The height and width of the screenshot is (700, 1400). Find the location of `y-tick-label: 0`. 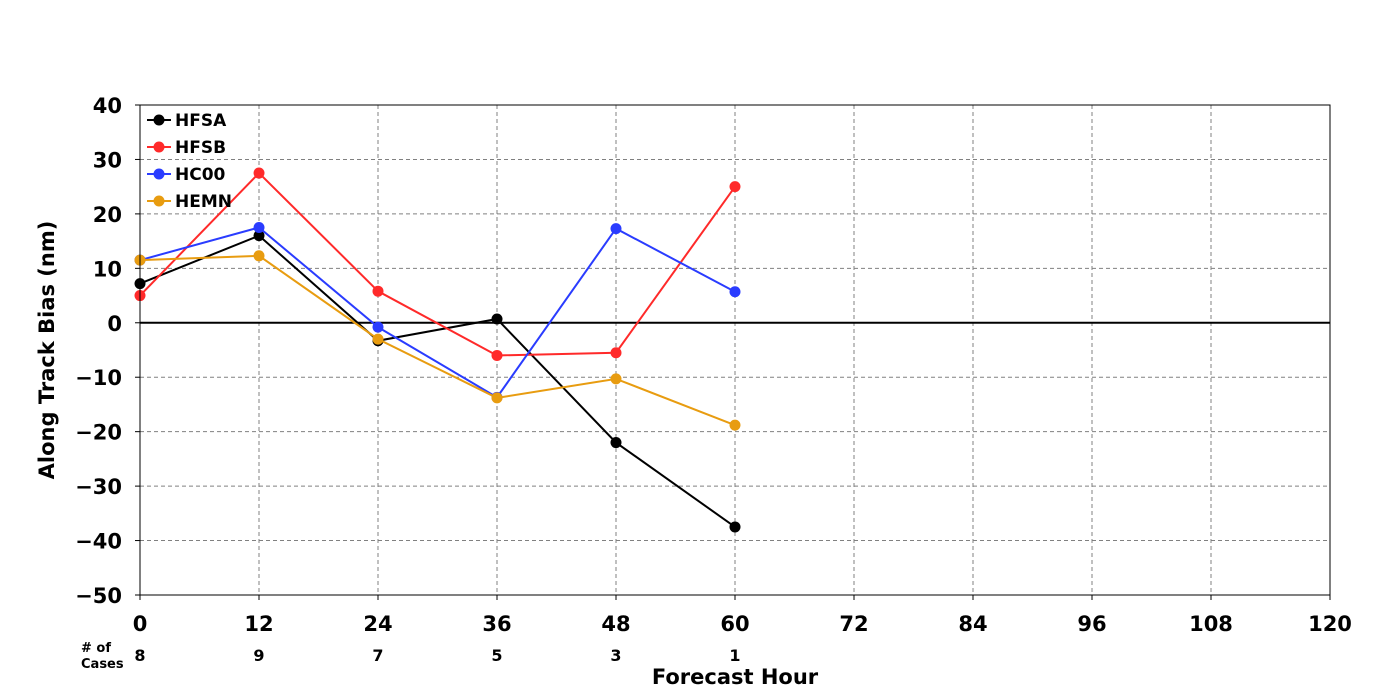

y-tick-label: 0 is located at coordinates (114, 324).